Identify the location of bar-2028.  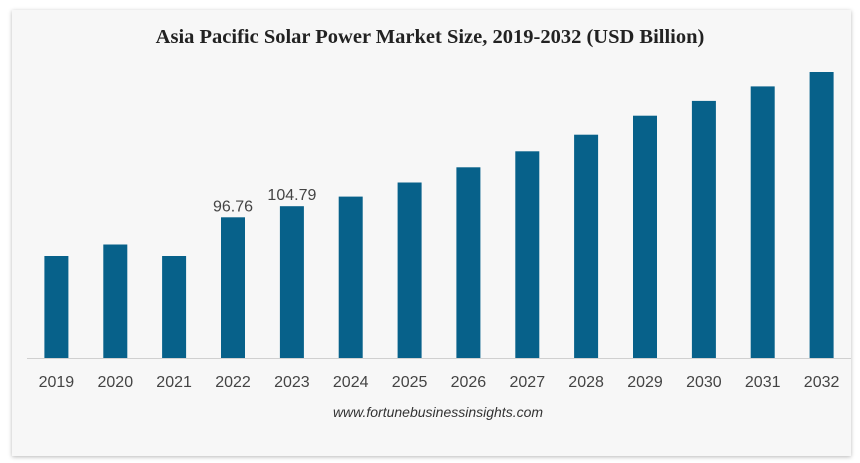
(586, 246).